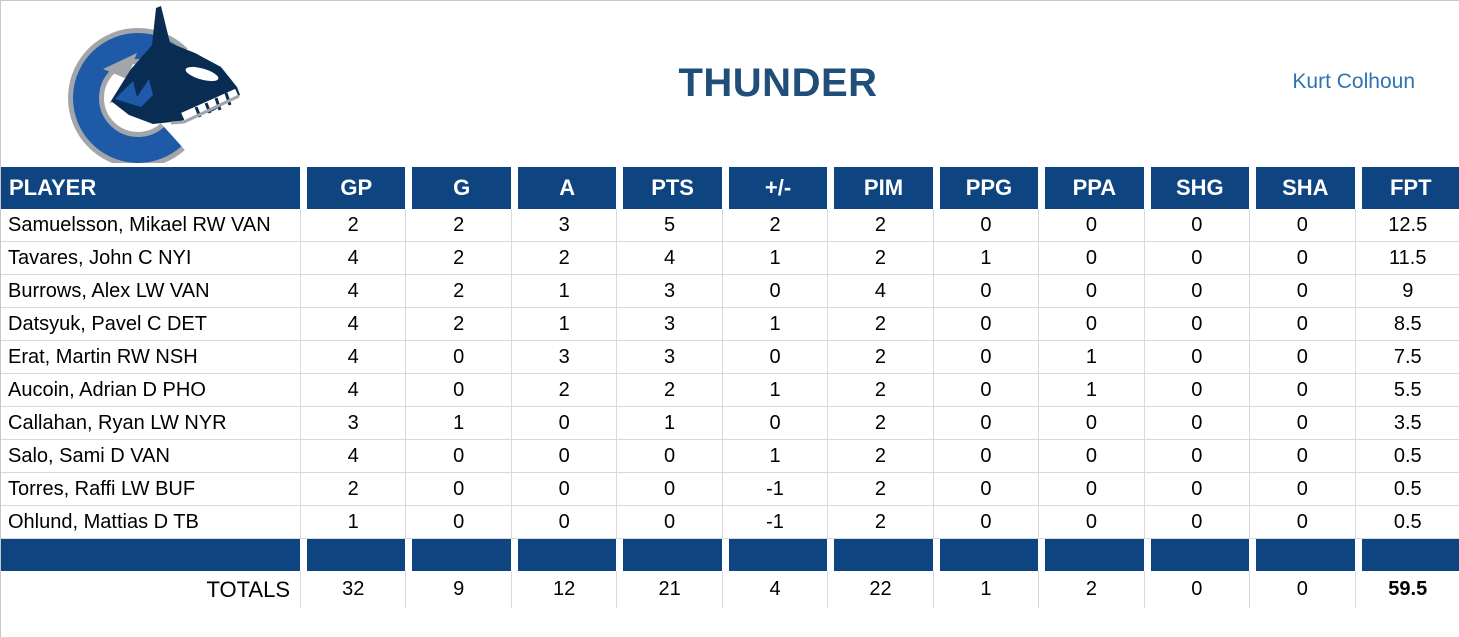  I want to click on cell-plus-minus: -1, so click(774, 522).